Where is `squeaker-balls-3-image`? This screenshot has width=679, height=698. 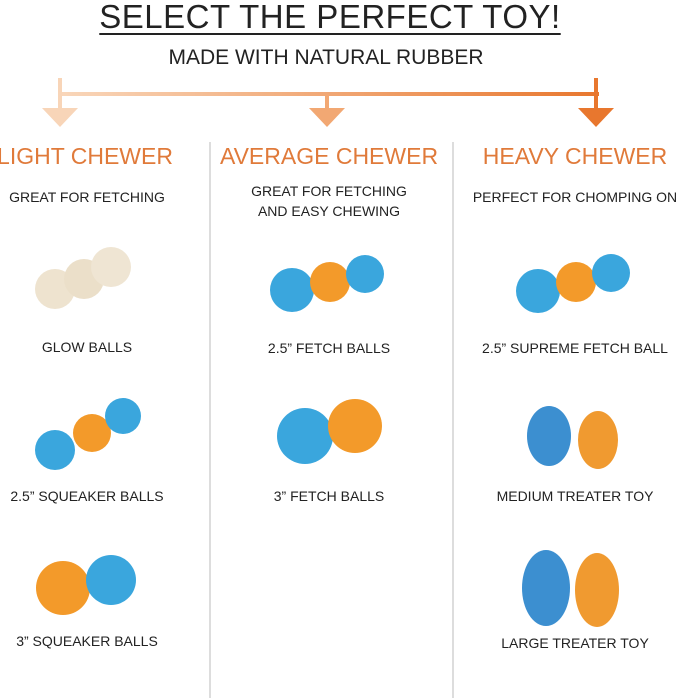
squeaker-balls-3-image is located at coordinates (86, 585).